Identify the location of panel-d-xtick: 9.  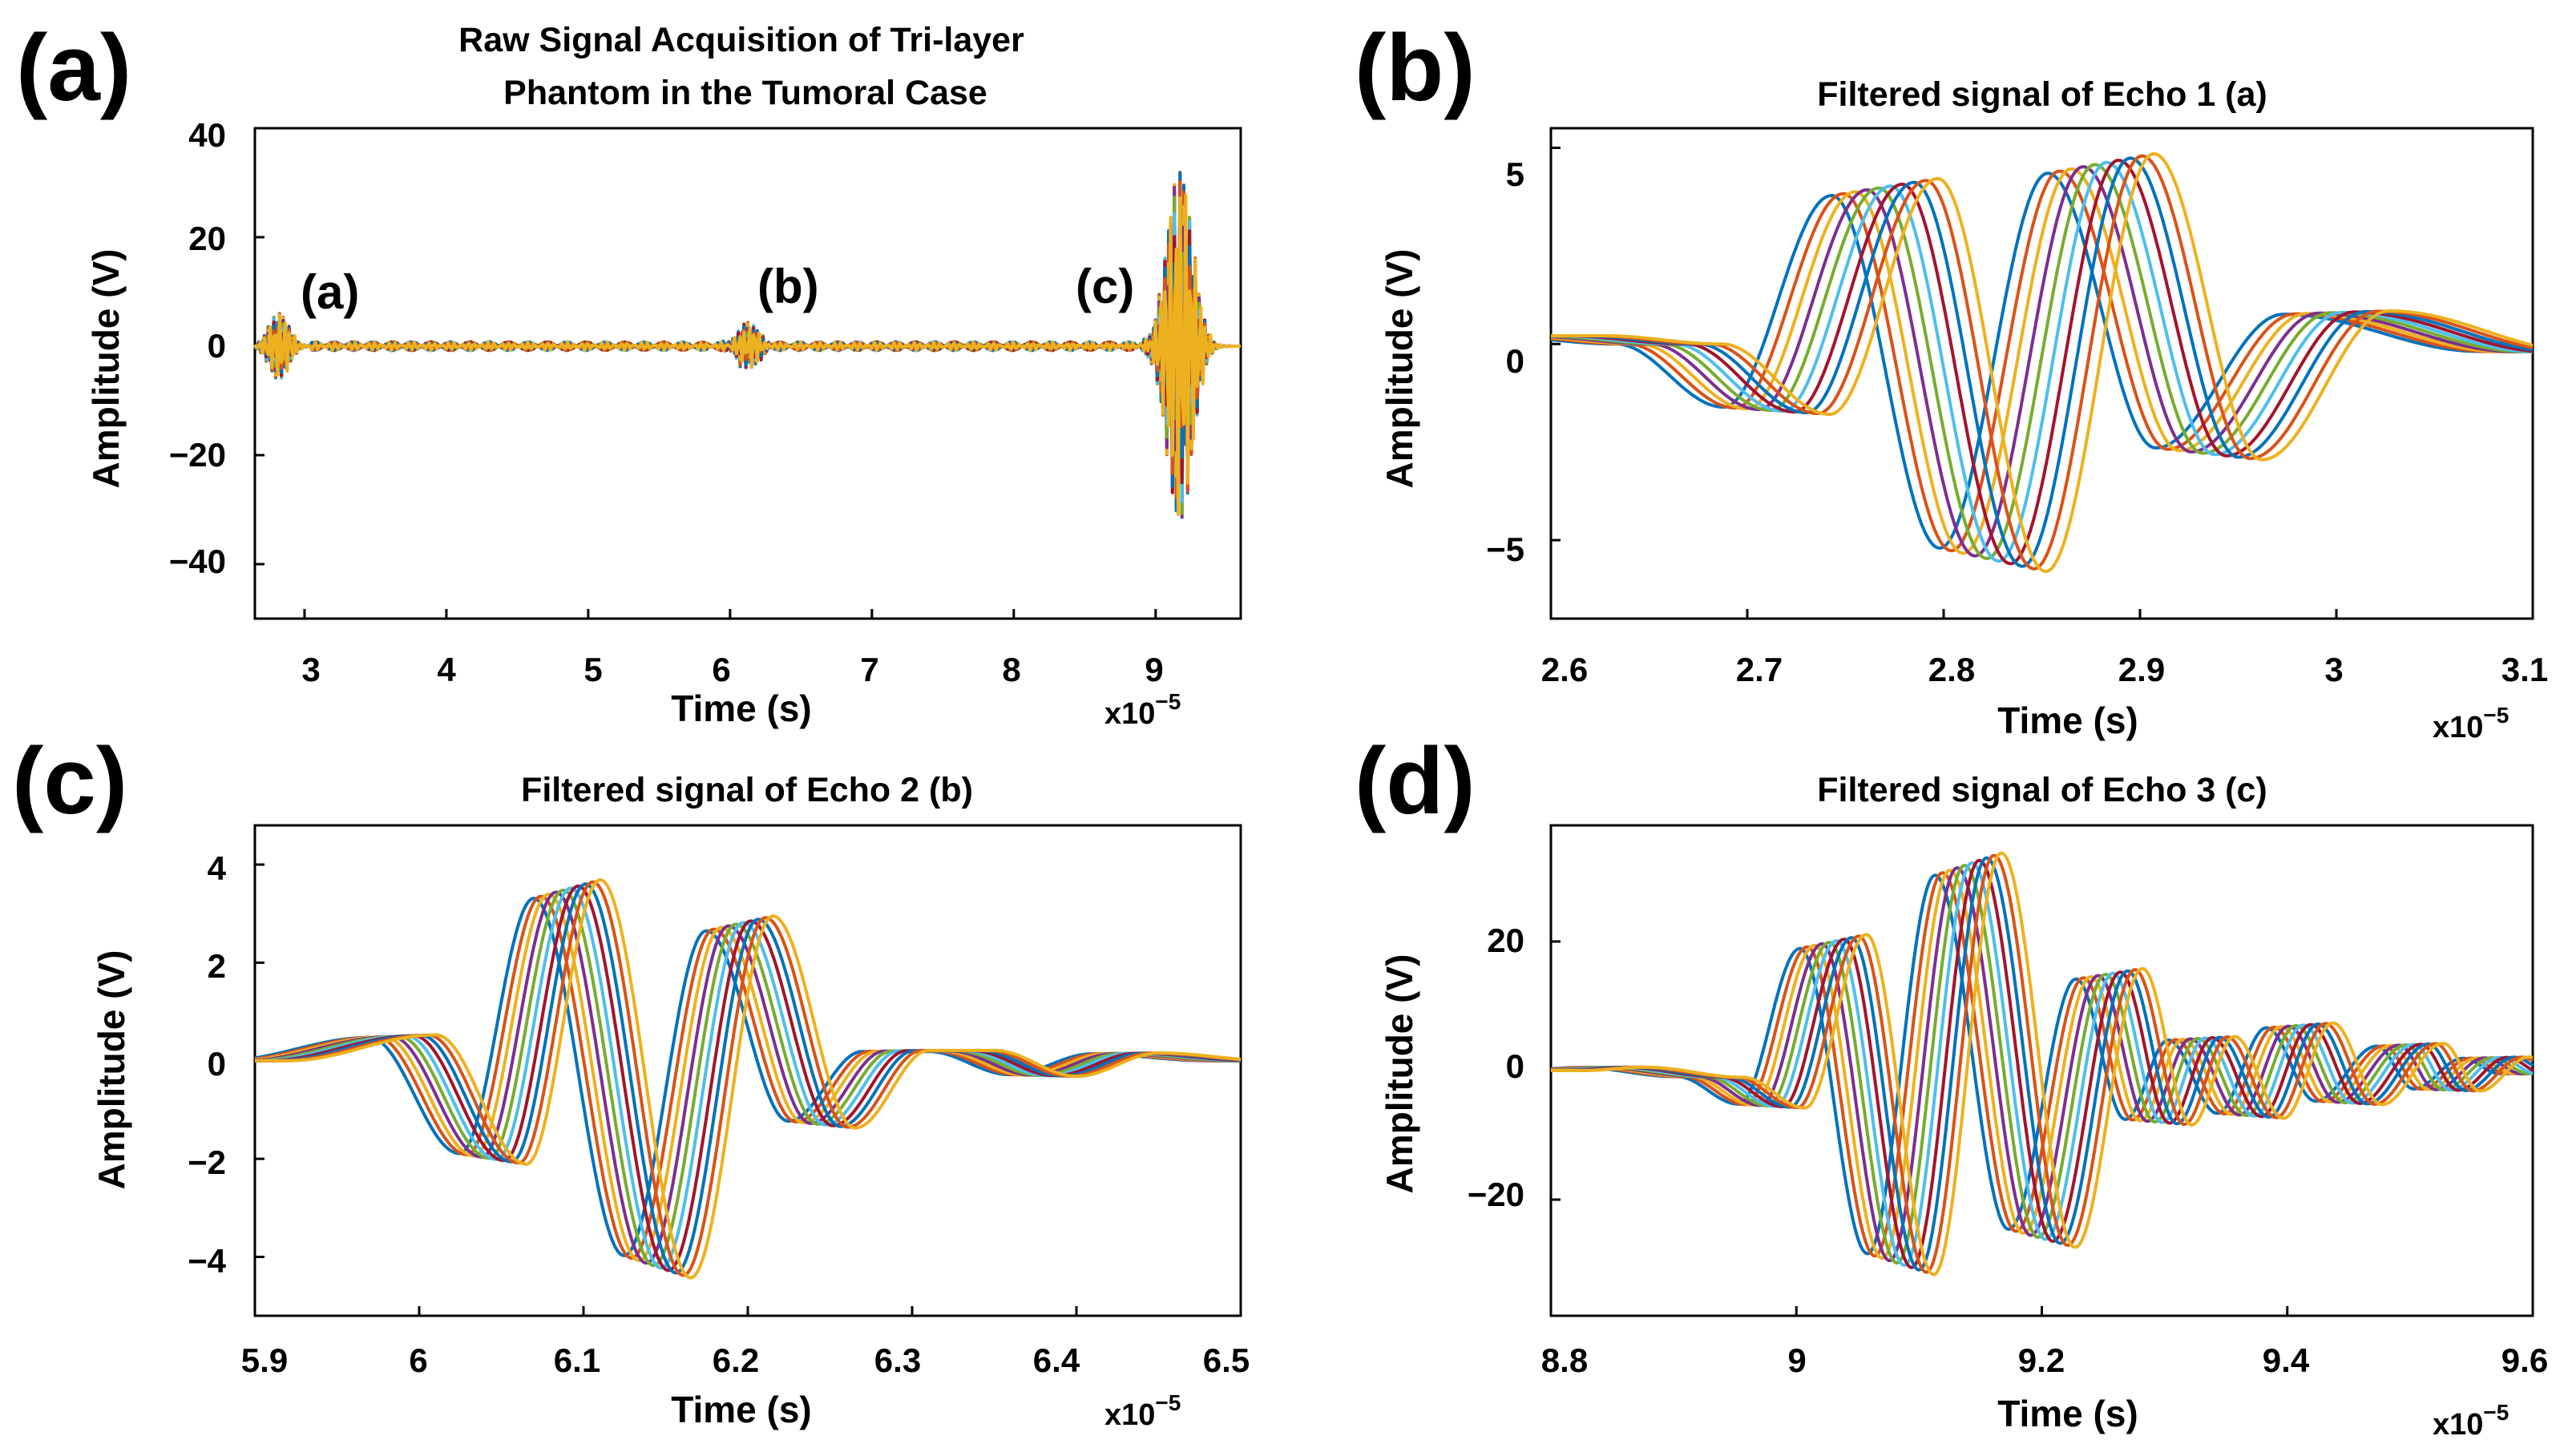
(1796, 1360).